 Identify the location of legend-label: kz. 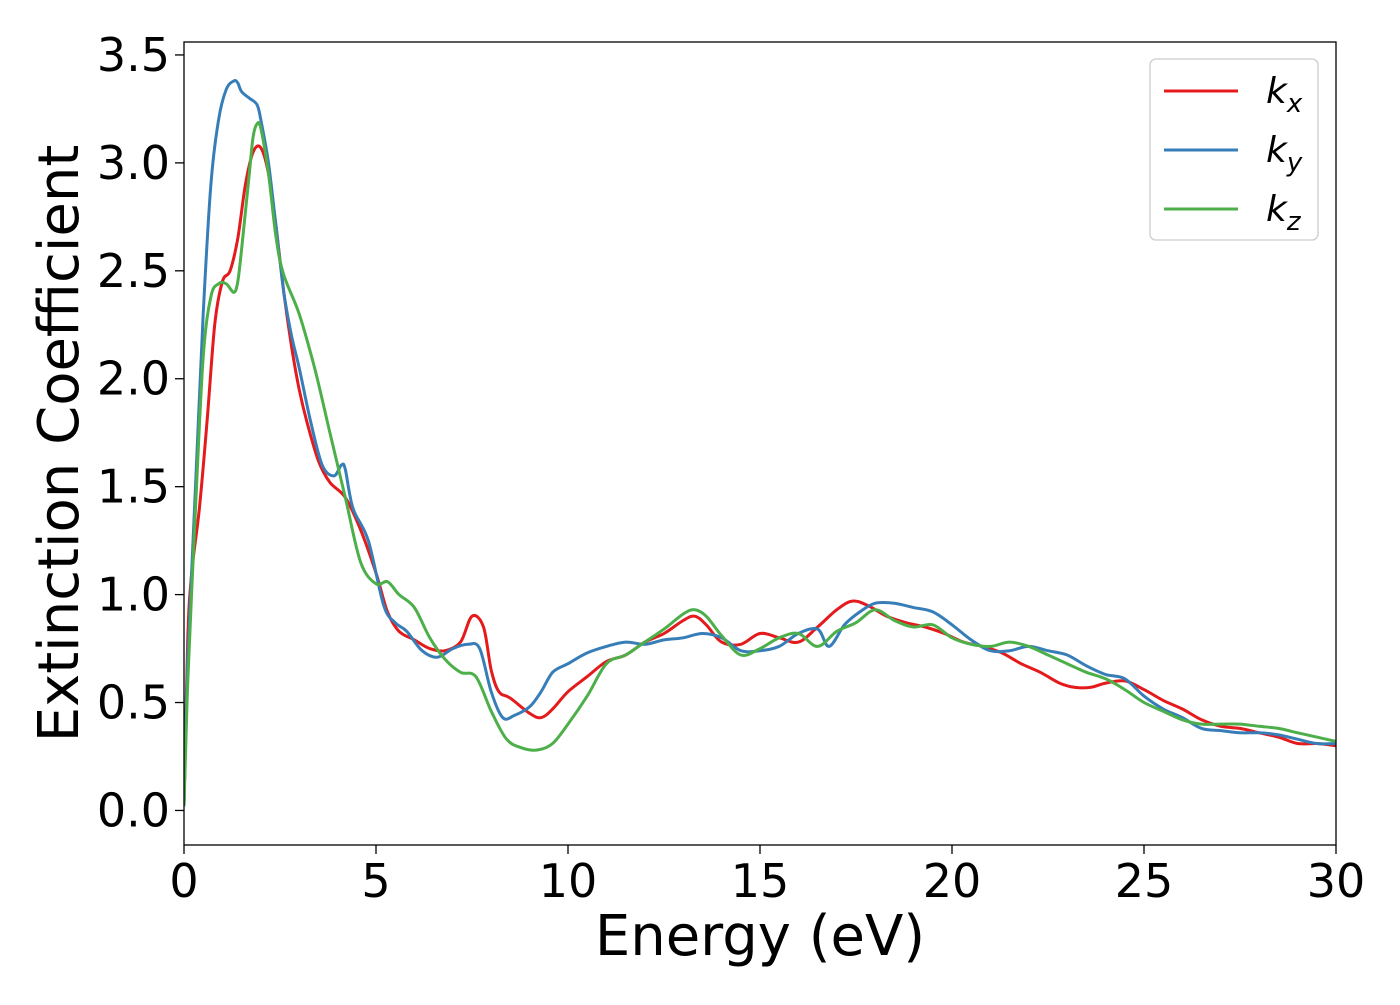
(1284, 213).